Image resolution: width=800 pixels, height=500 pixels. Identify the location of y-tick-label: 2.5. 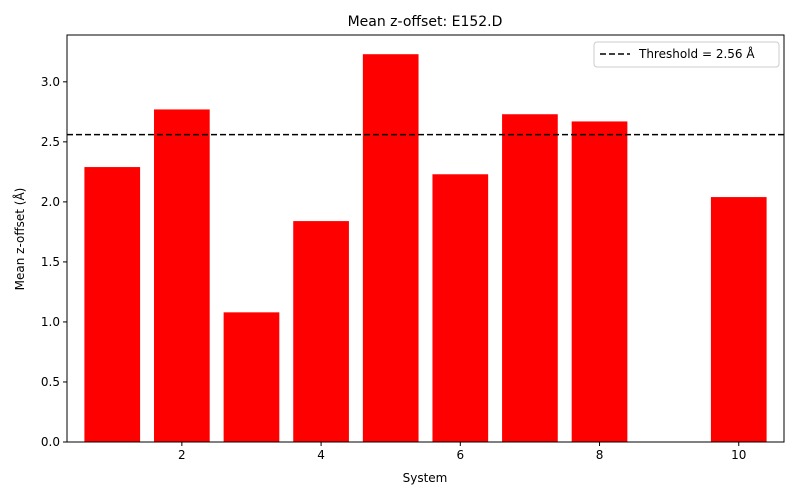
(50, 142).